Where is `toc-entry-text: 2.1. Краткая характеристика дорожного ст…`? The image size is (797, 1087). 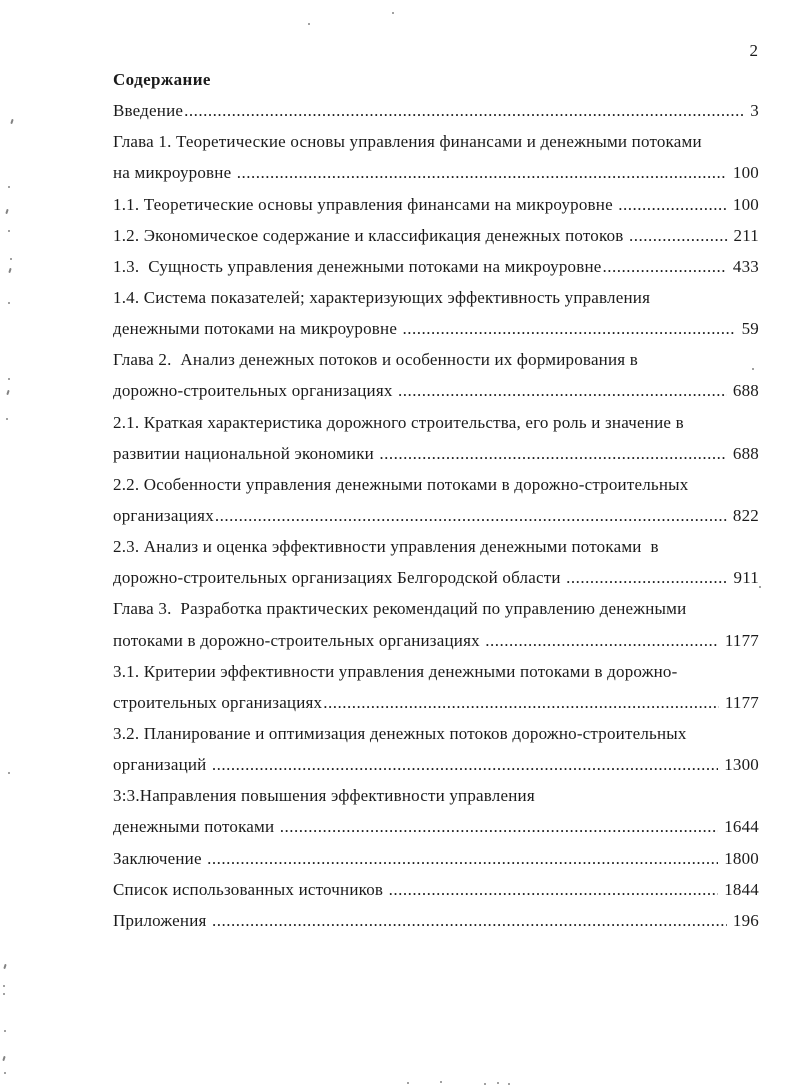
toc-entry-text: 2.1. Краткая характеристика дорожного ст… is located at coordinates (398, 422).